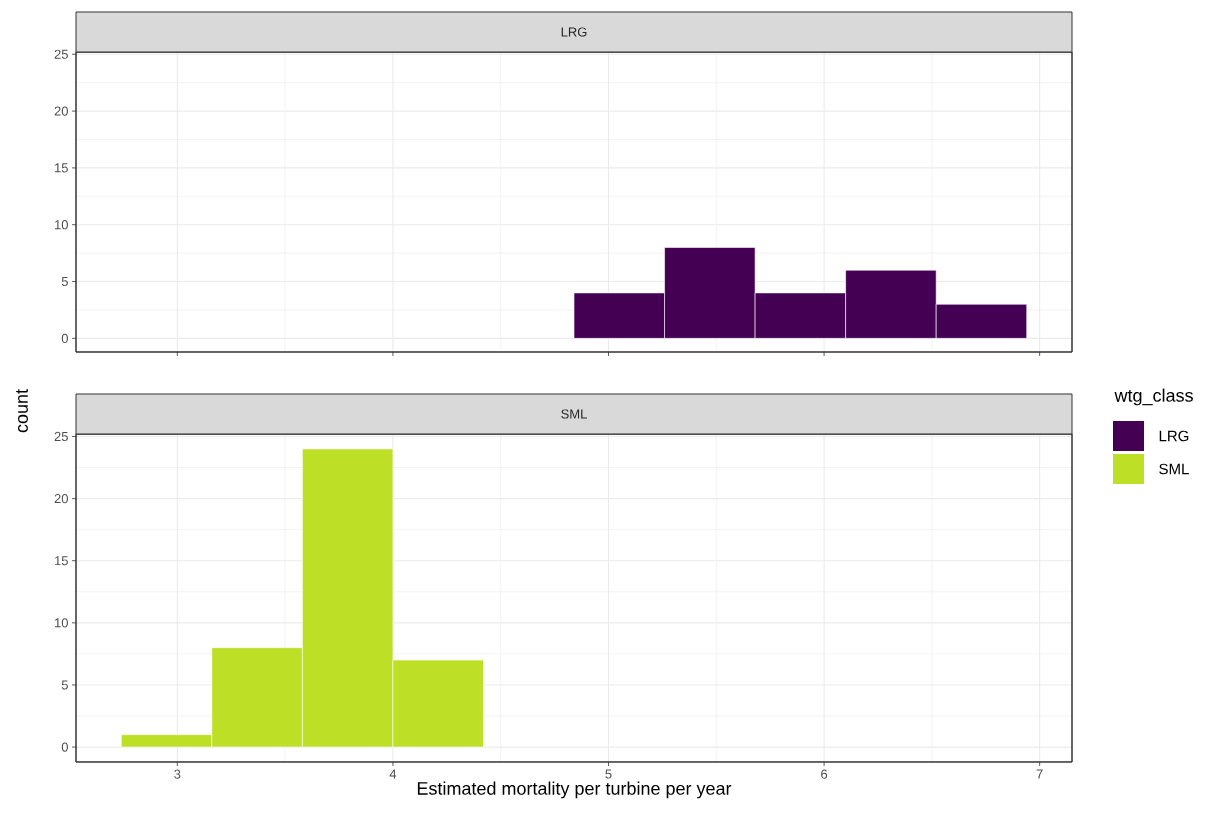 Image resolution: width=1229 pixels, height=822 pixels. What do you see at coordinates (177, 774) in the screenshot?
I see `x-tick-label: 3` at bounding box center [177, 774].